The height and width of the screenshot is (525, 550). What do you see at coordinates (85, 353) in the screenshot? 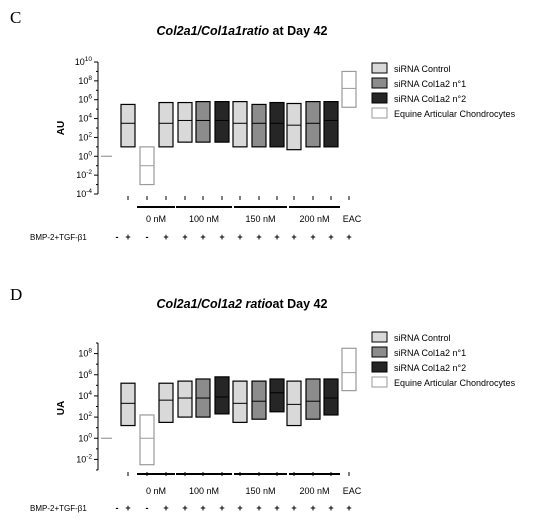
I see `y-tick-label: 10⁸` at bounding box center [85, 353].